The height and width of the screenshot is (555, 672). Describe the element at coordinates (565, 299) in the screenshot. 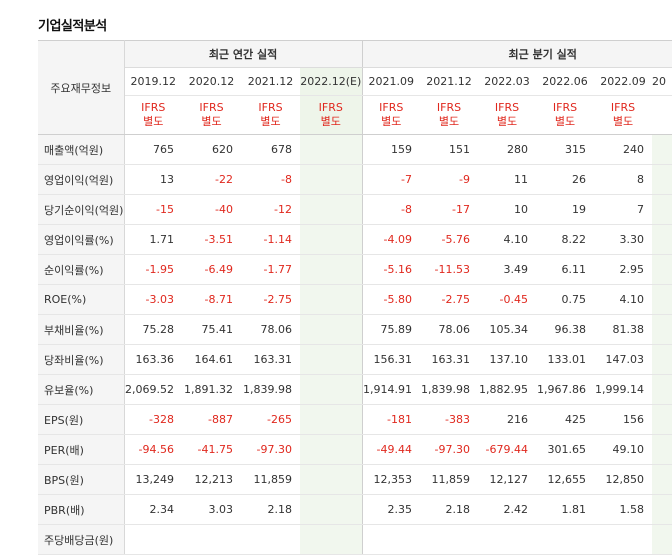

I see `value-cell: 0.75` at that location.